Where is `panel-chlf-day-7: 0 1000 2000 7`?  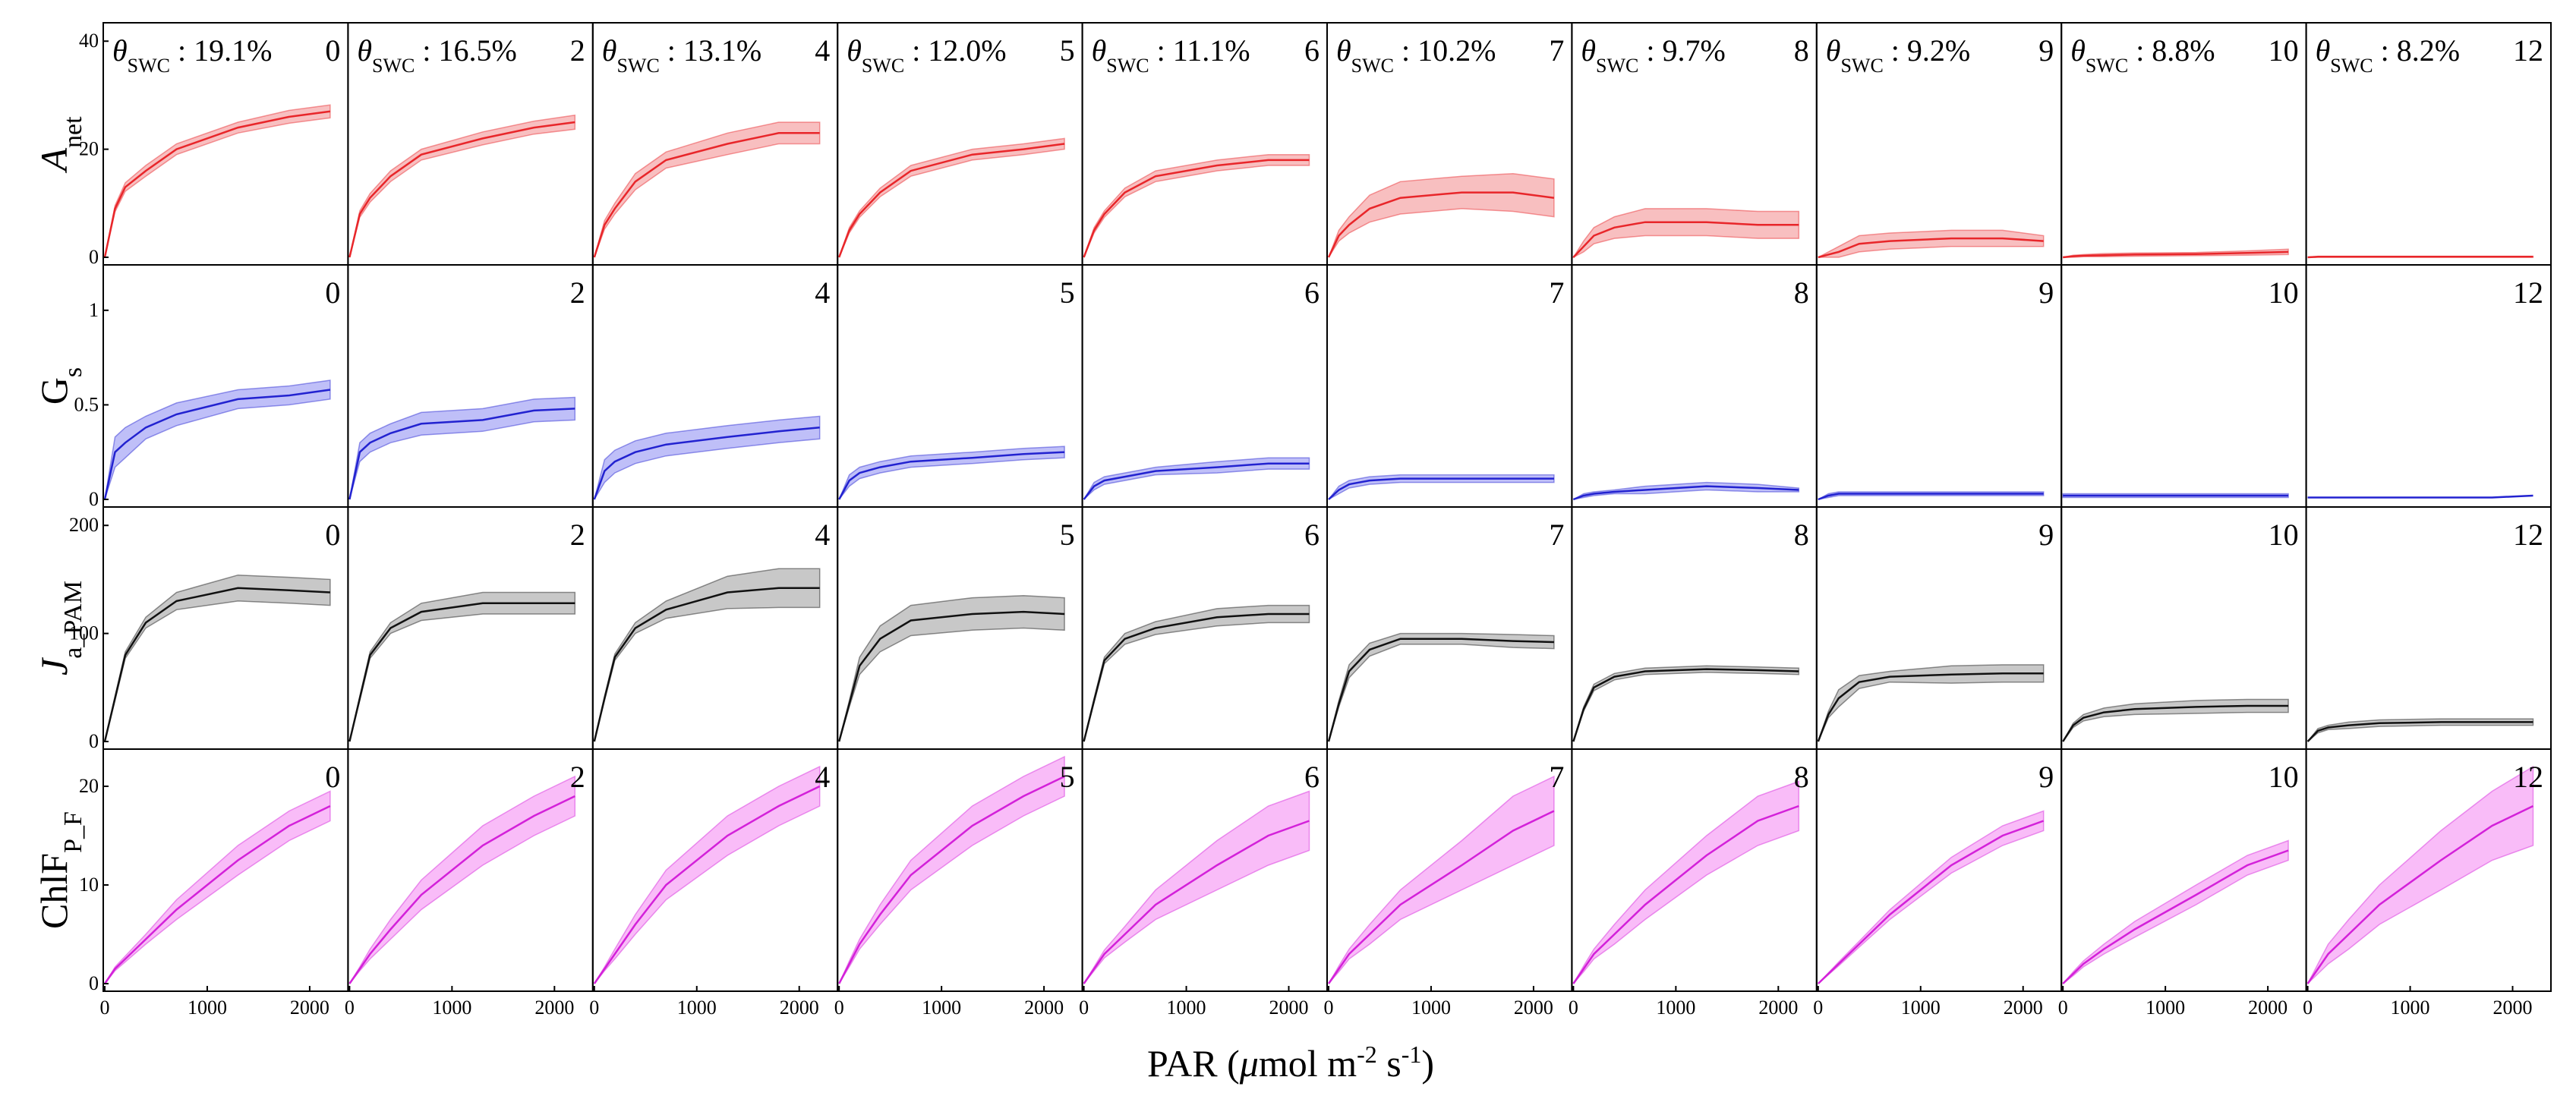
panel-chlf-day-7: 0 1000 2000 7 is located at coordinates (1448, 883).